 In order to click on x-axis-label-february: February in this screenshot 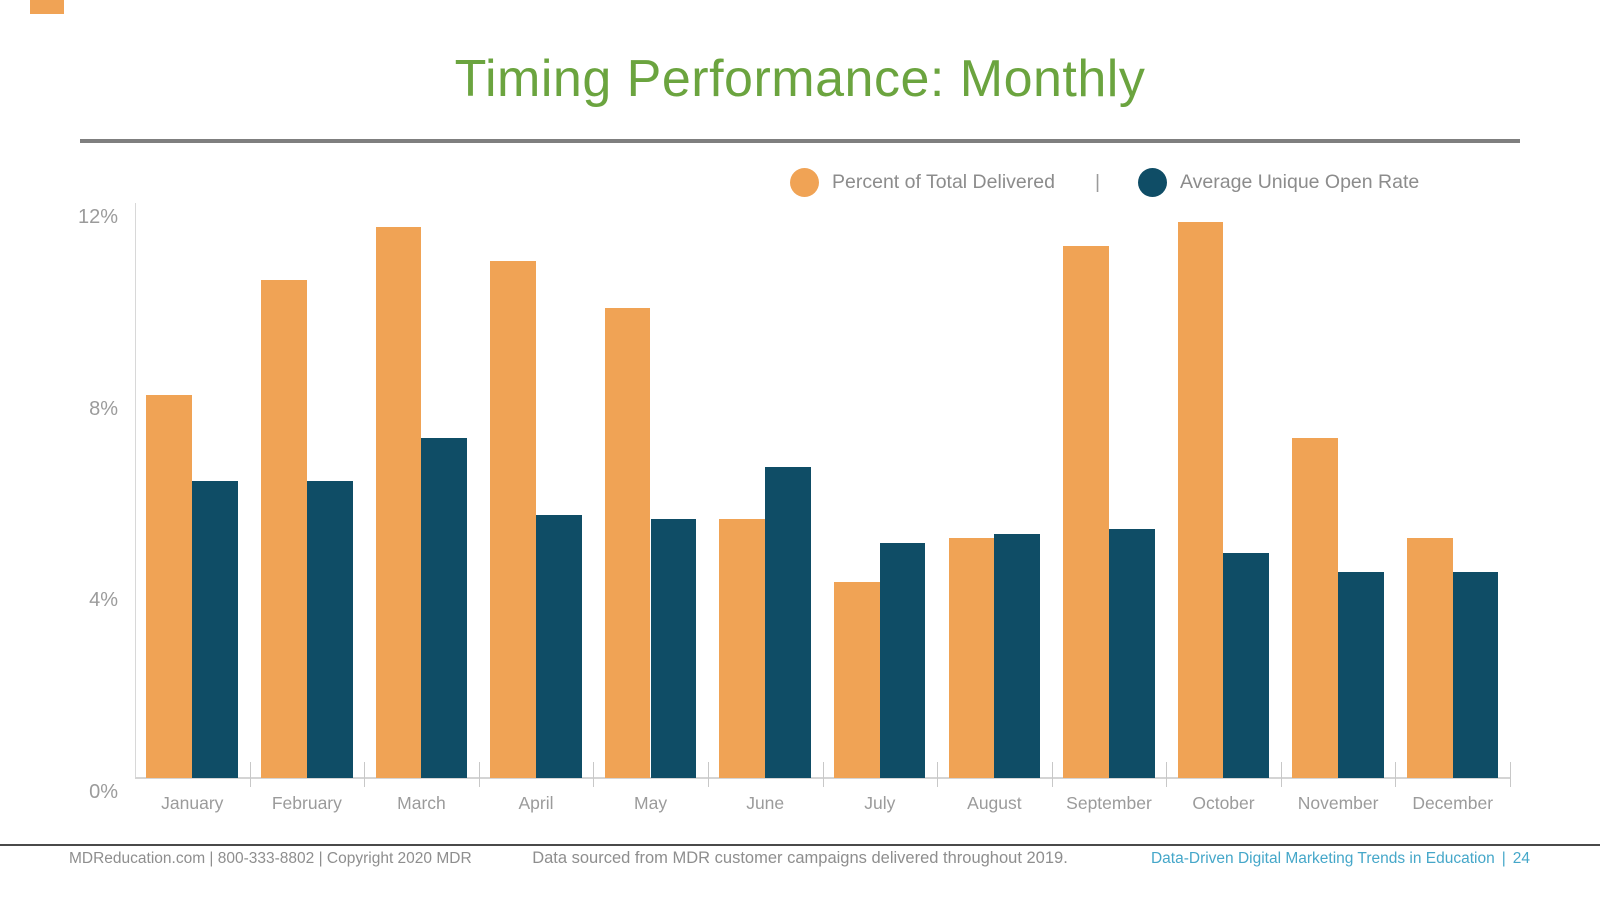, I will do `click(306, 803)`.